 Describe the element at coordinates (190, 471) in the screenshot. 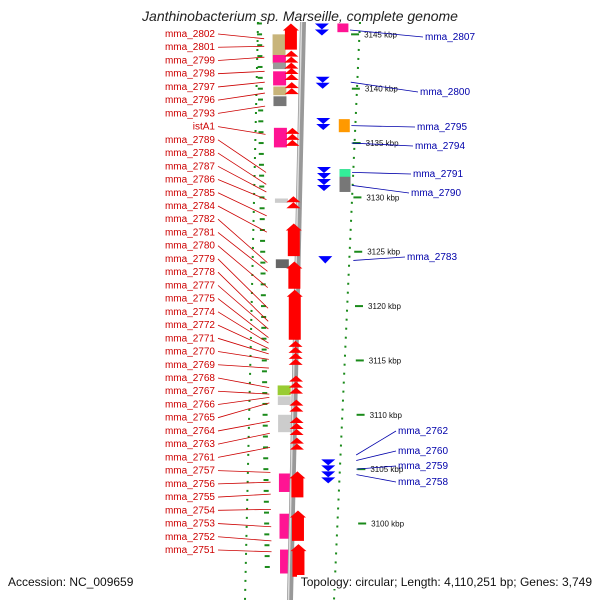

I see `gene-label-forward: mma_2757` at that location.